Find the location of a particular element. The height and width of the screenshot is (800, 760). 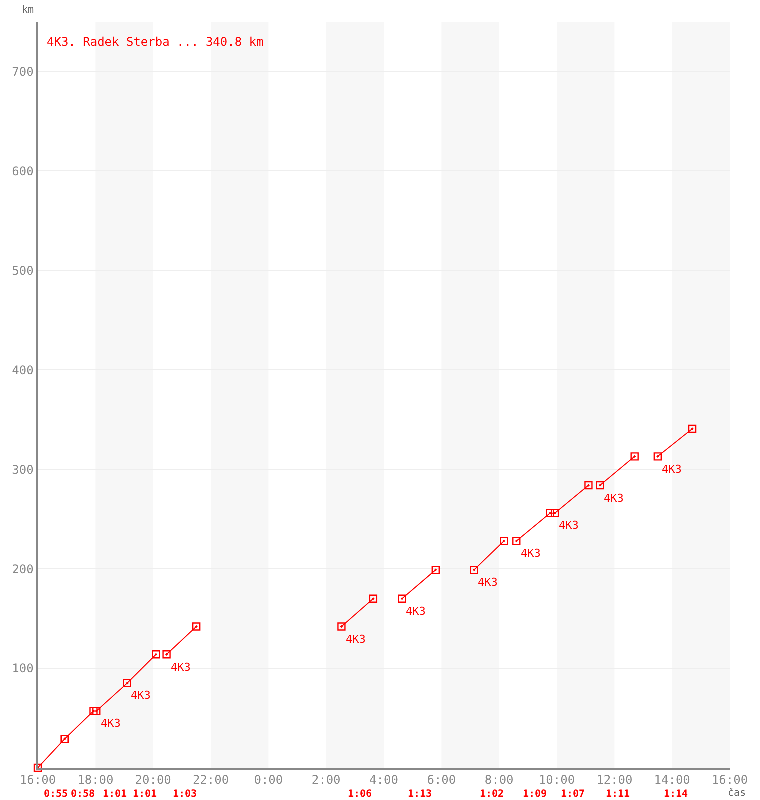

text: 1:07 is located at coordinates (573, 794).